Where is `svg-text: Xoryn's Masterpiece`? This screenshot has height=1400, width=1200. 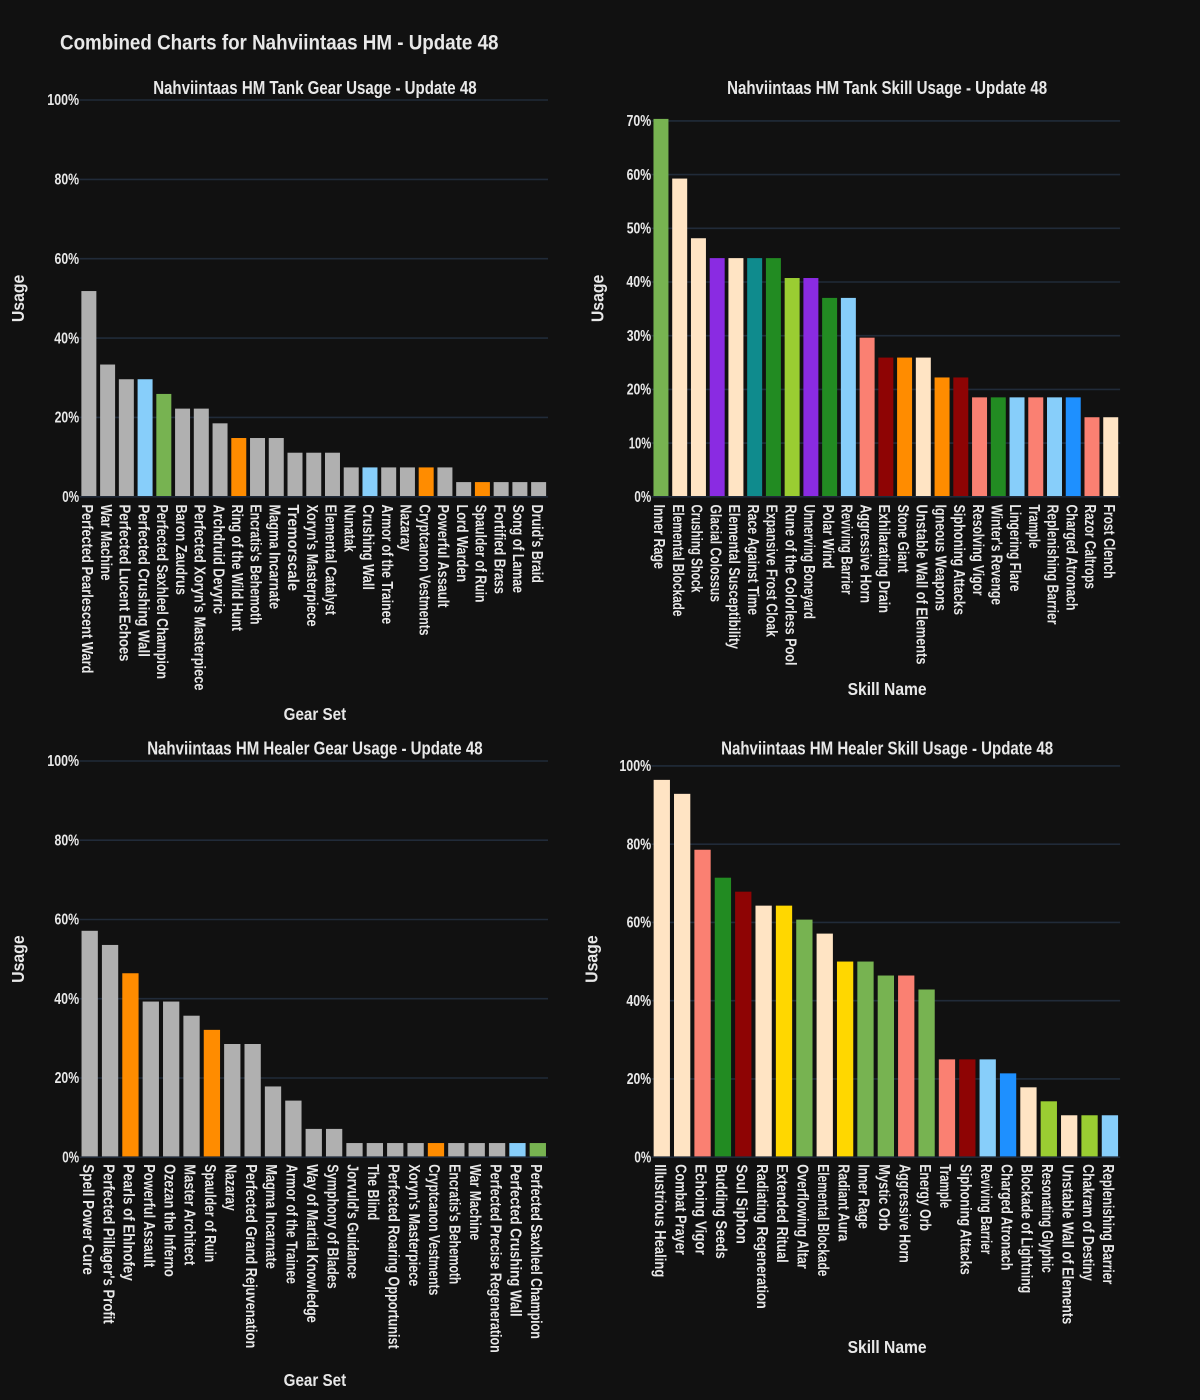
svg-text: Xoryn's Masterpiece is located at coordinates (311, 566).